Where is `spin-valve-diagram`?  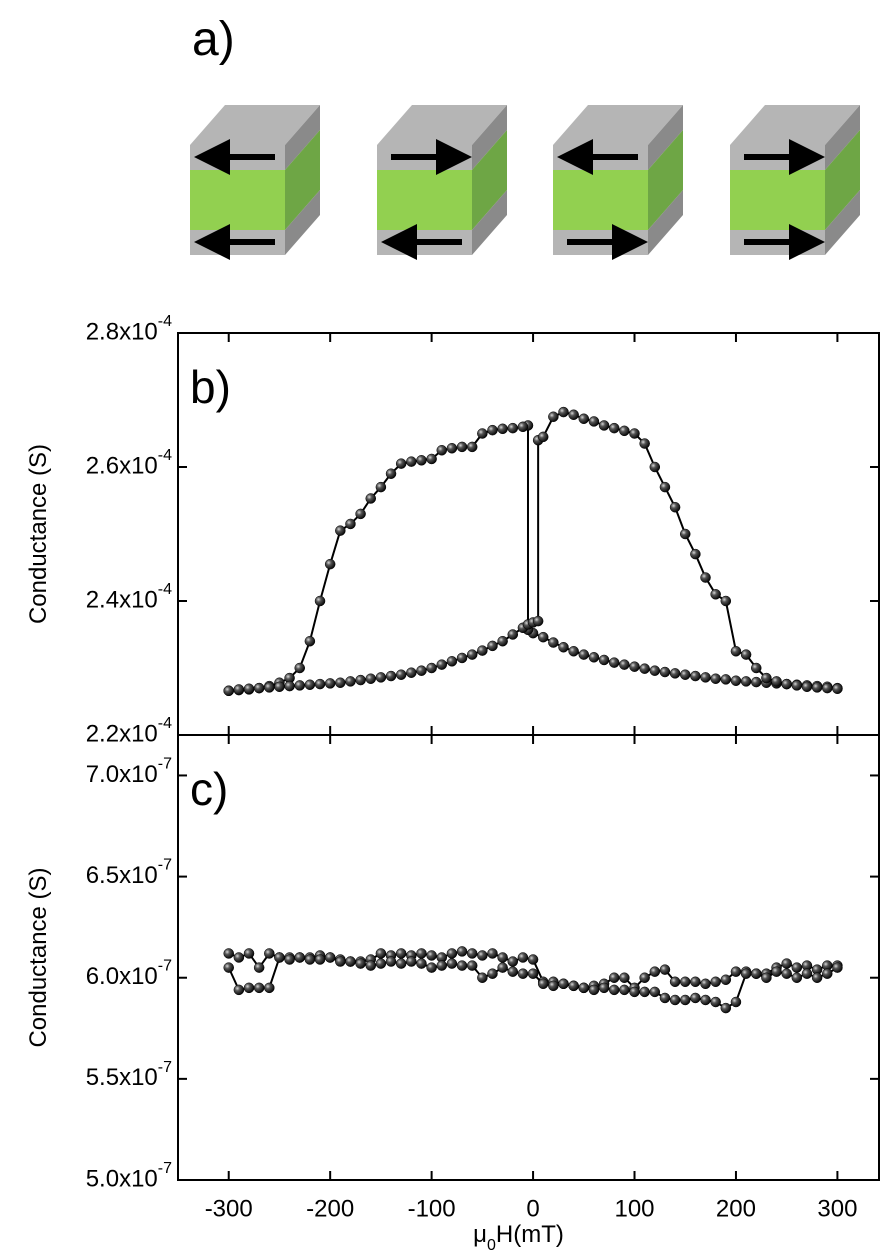 spin-valve-diagram is located at coordinates (525, 182).